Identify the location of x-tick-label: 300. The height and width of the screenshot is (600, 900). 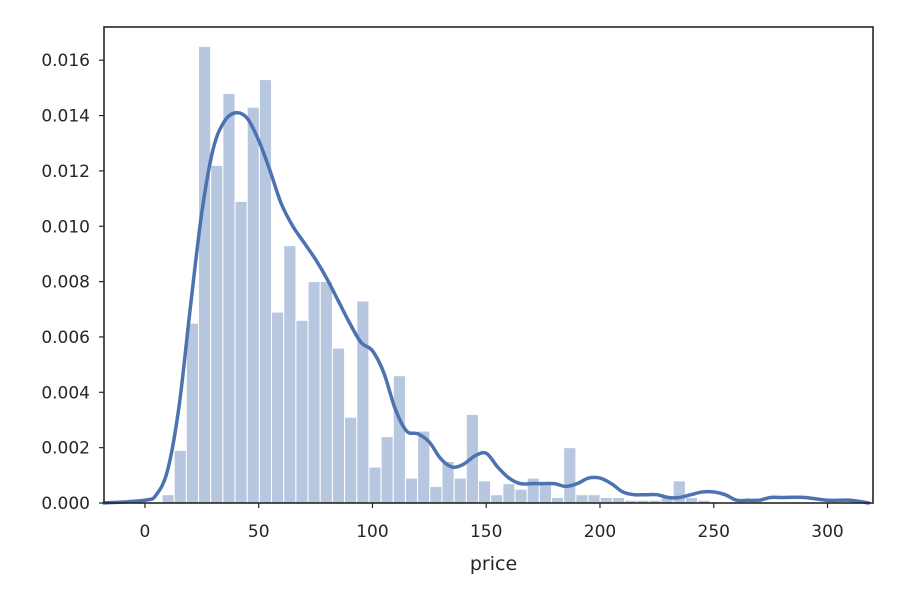
(827, 532).